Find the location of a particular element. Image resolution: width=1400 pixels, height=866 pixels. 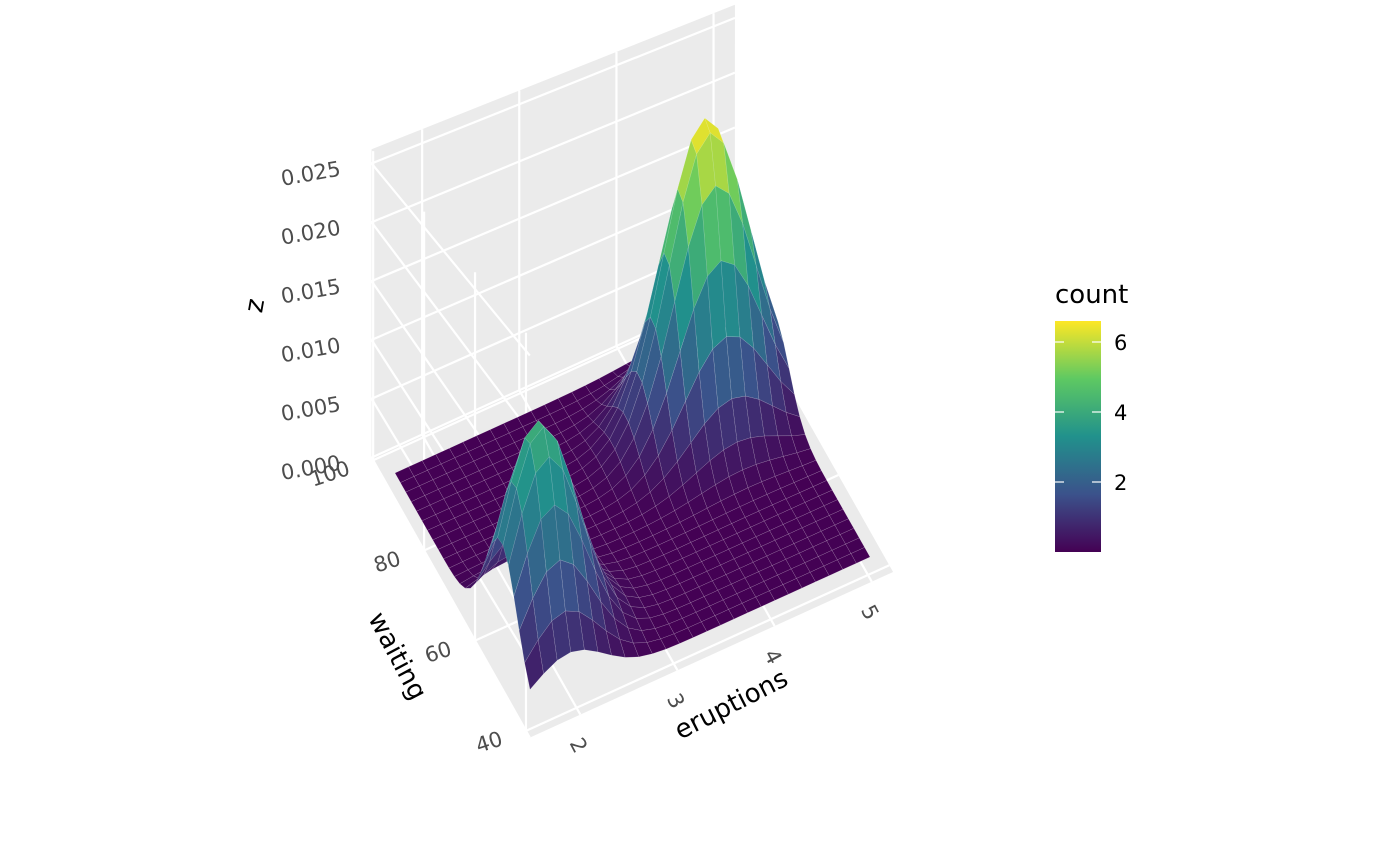

z-tick-label: 0.025 is located at coordinates (310, 174).